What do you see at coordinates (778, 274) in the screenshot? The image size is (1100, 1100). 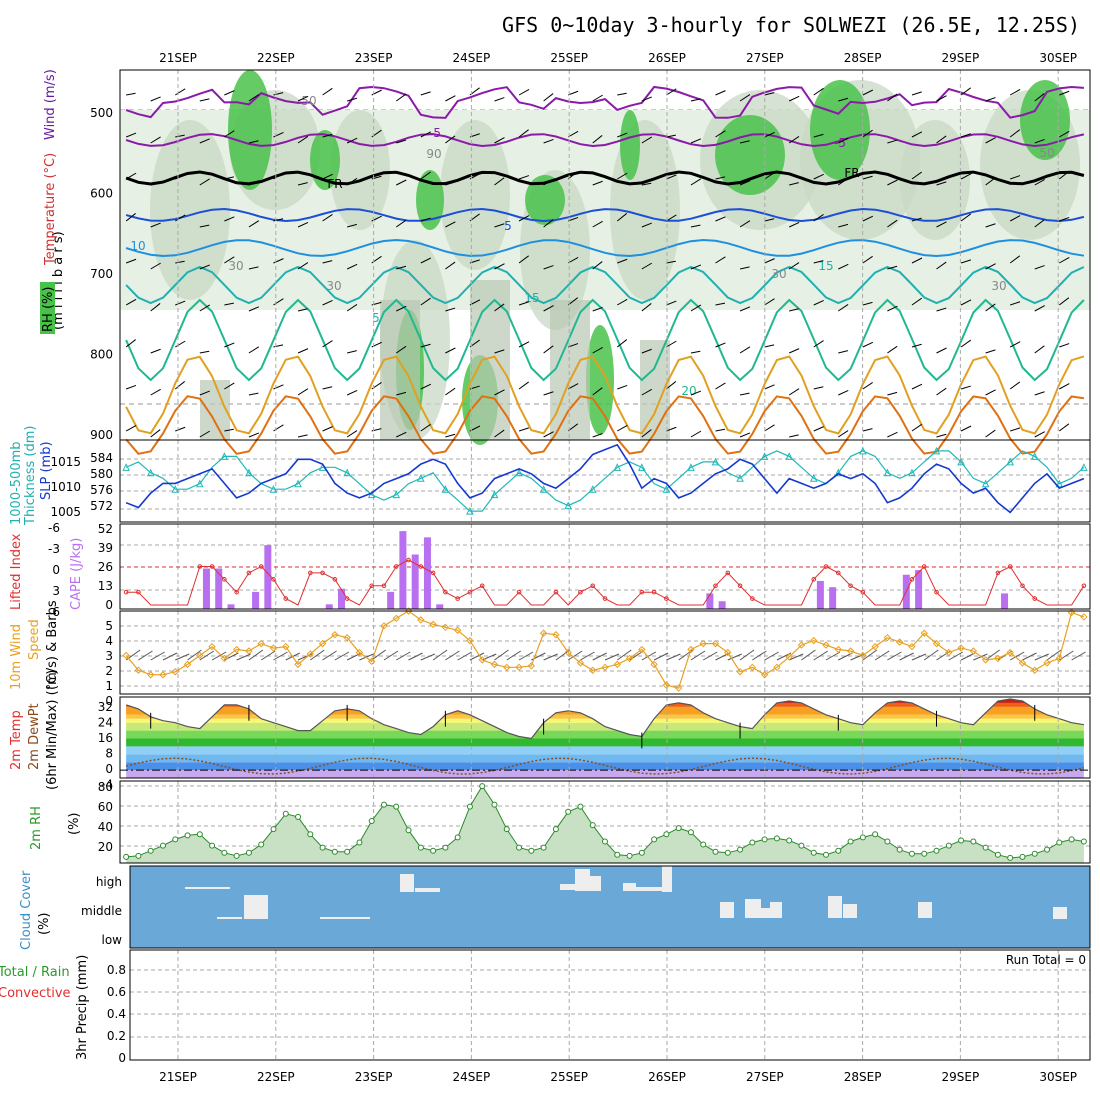 I see `contour-label: 30` at bounding box center [778, 274].